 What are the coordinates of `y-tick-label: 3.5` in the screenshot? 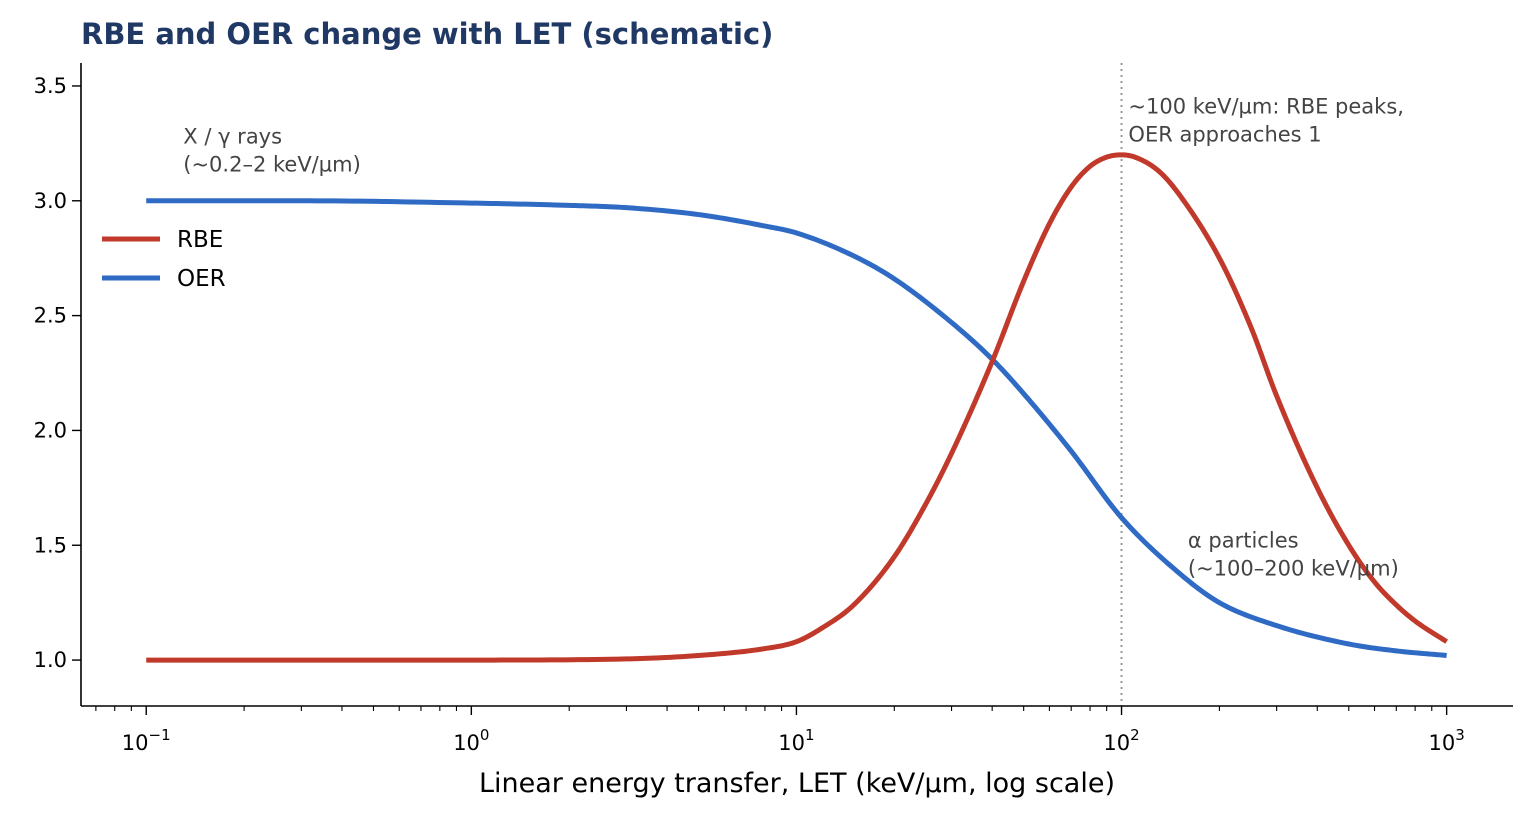 It's located at (50, 86).